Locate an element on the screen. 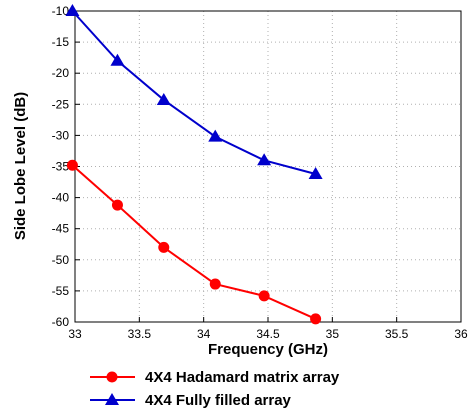 The image size is (474, 412). y-tick-label: -50 is located at coordinates (61, 260).